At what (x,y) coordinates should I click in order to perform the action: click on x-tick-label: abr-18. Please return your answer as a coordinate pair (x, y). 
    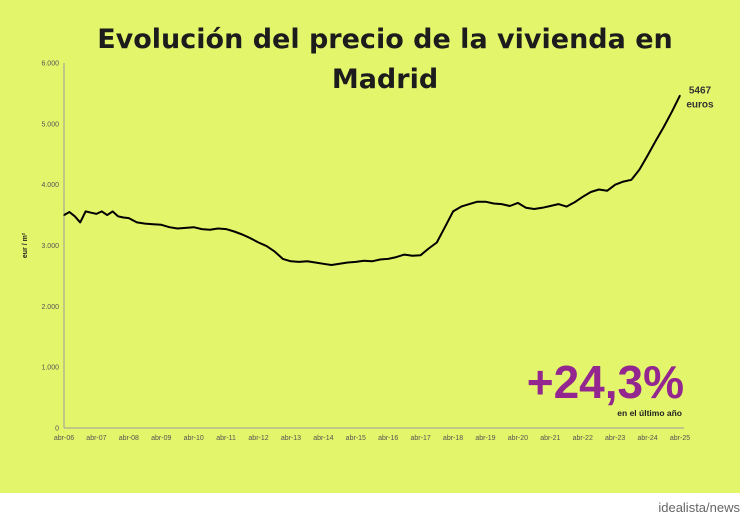
    Looking at the image, I should click on (453, 438).